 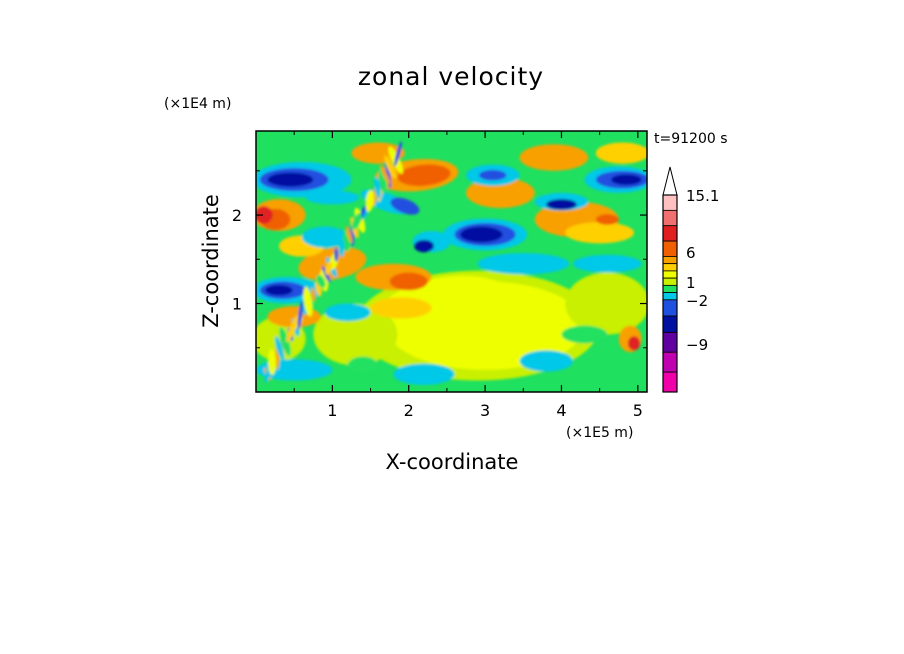 What do you see at coordinates (237, 215) in the screenshot?
I see `y-tick-label: 2` at bounding box center [237, 215].